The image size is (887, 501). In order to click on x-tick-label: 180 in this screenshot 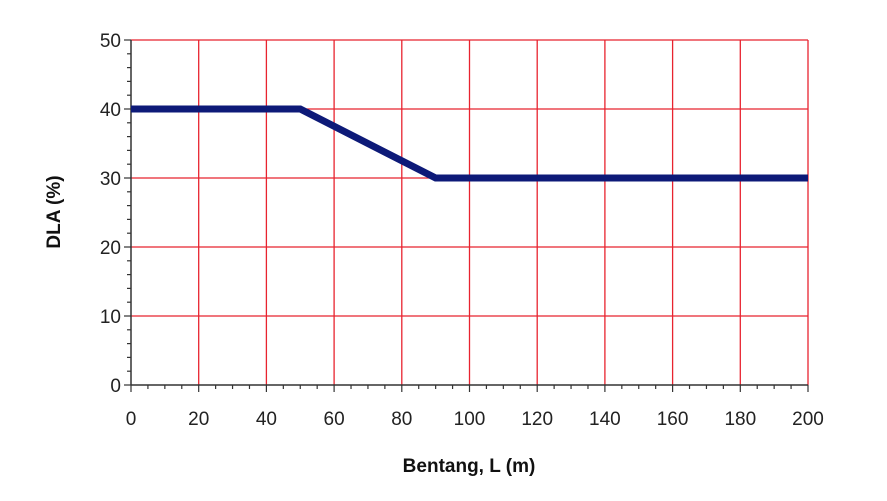, I will do `click(740, 419)`.